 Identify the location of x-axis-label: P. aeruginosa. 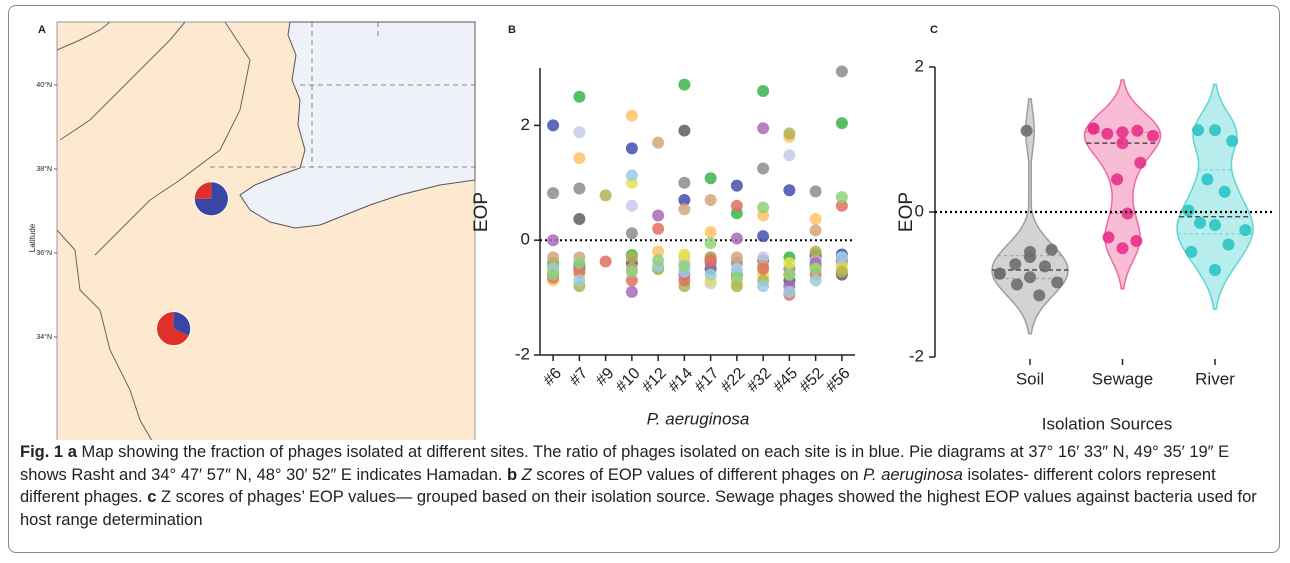
(698, 418).